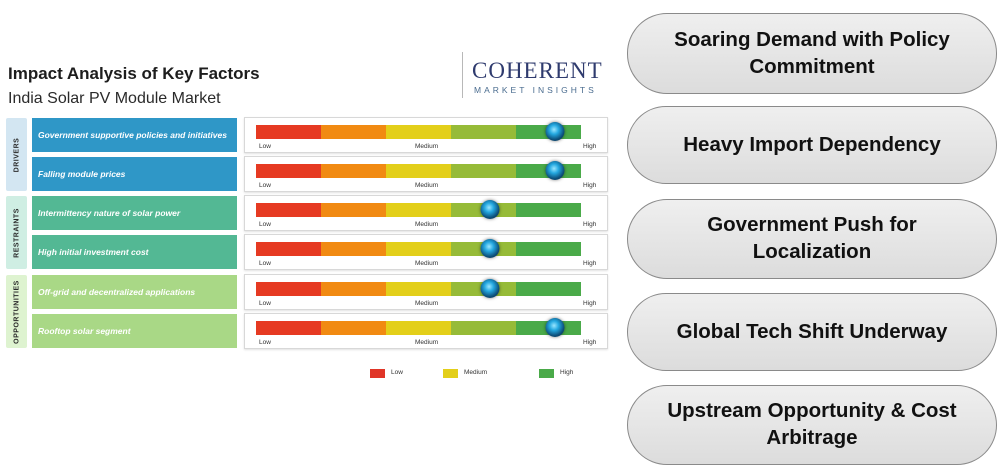  I want to click on legend-label: High, so click(567, 372).